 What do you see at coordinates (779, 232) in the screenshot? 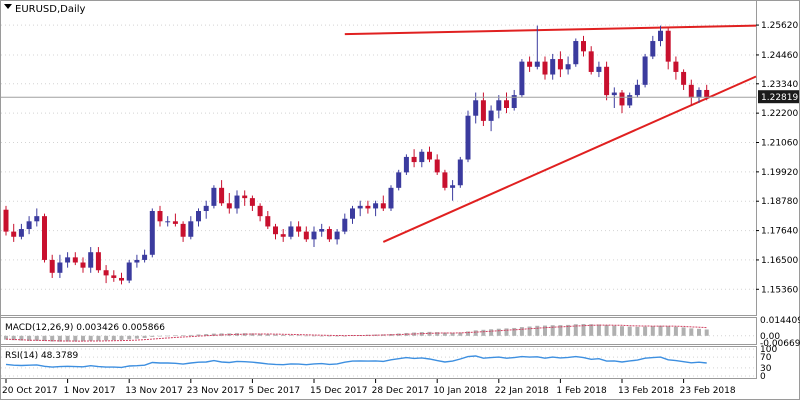
I see `price-tick-label: 1.17640` at bounding box center [779, 232].